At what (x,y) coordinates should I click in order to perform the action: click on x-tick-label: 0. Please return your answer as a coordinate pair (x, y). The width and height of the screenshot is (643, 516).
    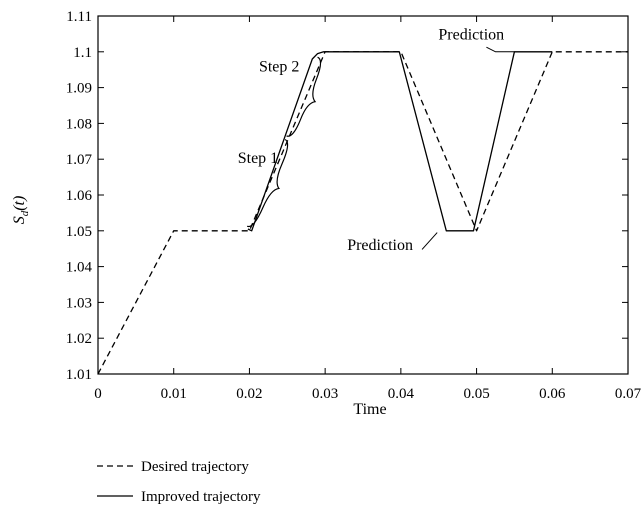
    Looking at the image, I should click on (98, 394).